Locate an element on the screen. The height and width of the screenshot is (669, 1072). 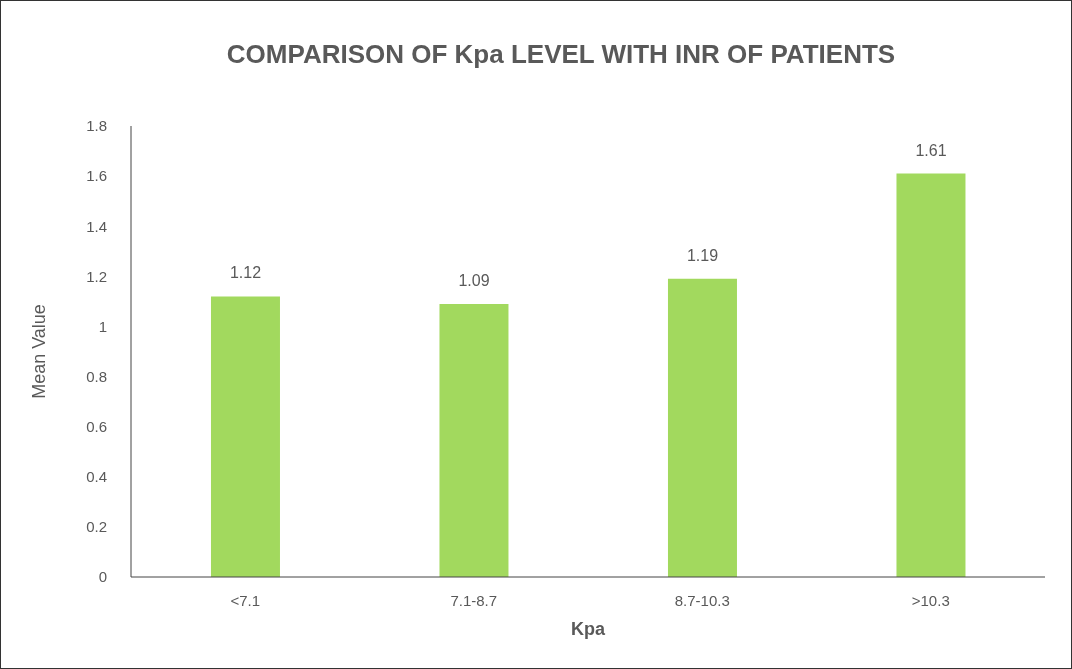
data-label: 1.61 is located at coordinates (931, 150).